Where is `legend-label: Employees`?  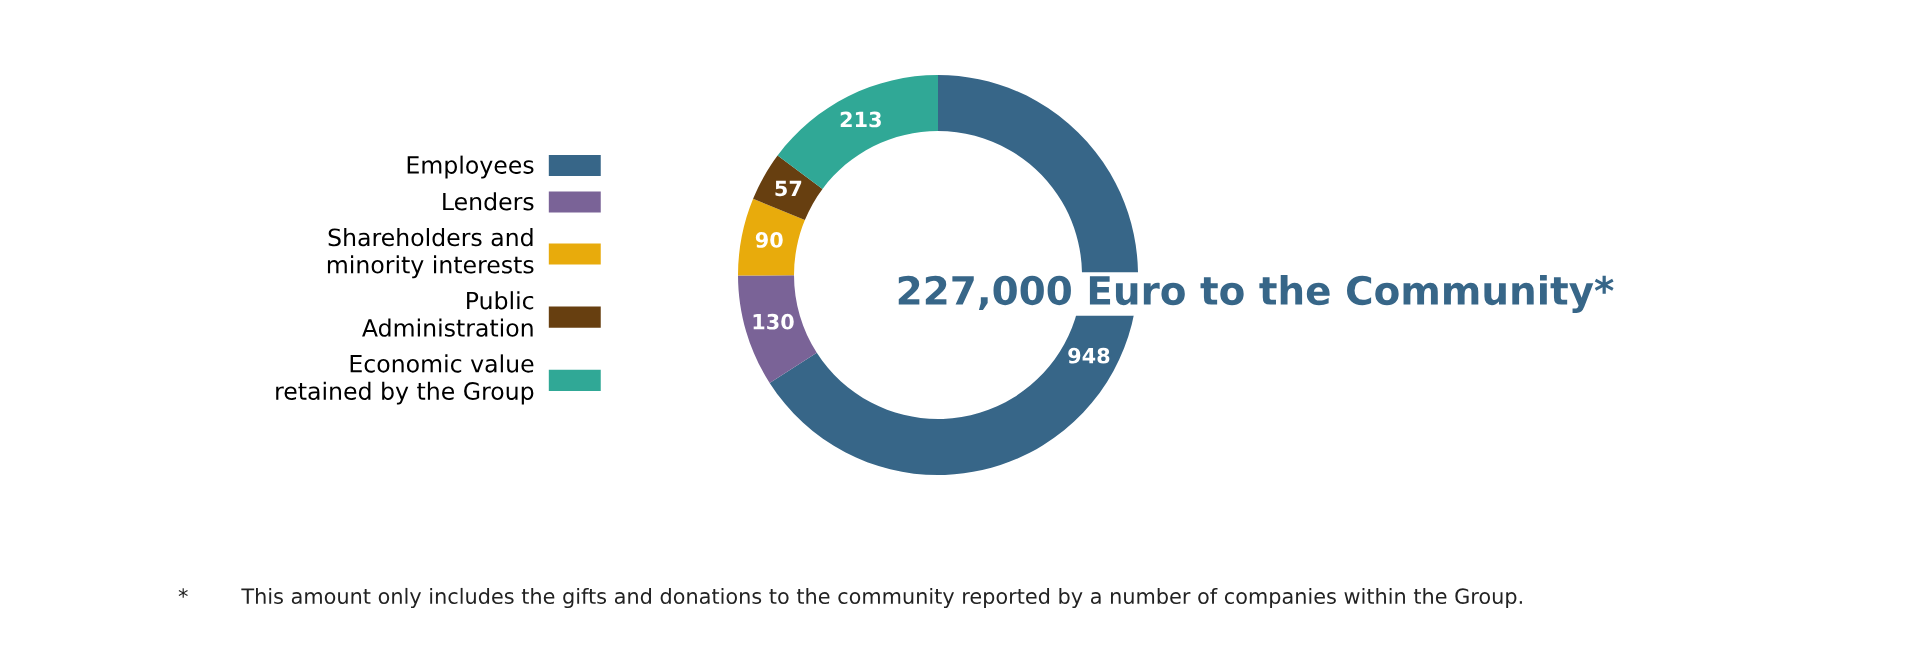
legend-label: Employees is located at coordinates (470, 167).